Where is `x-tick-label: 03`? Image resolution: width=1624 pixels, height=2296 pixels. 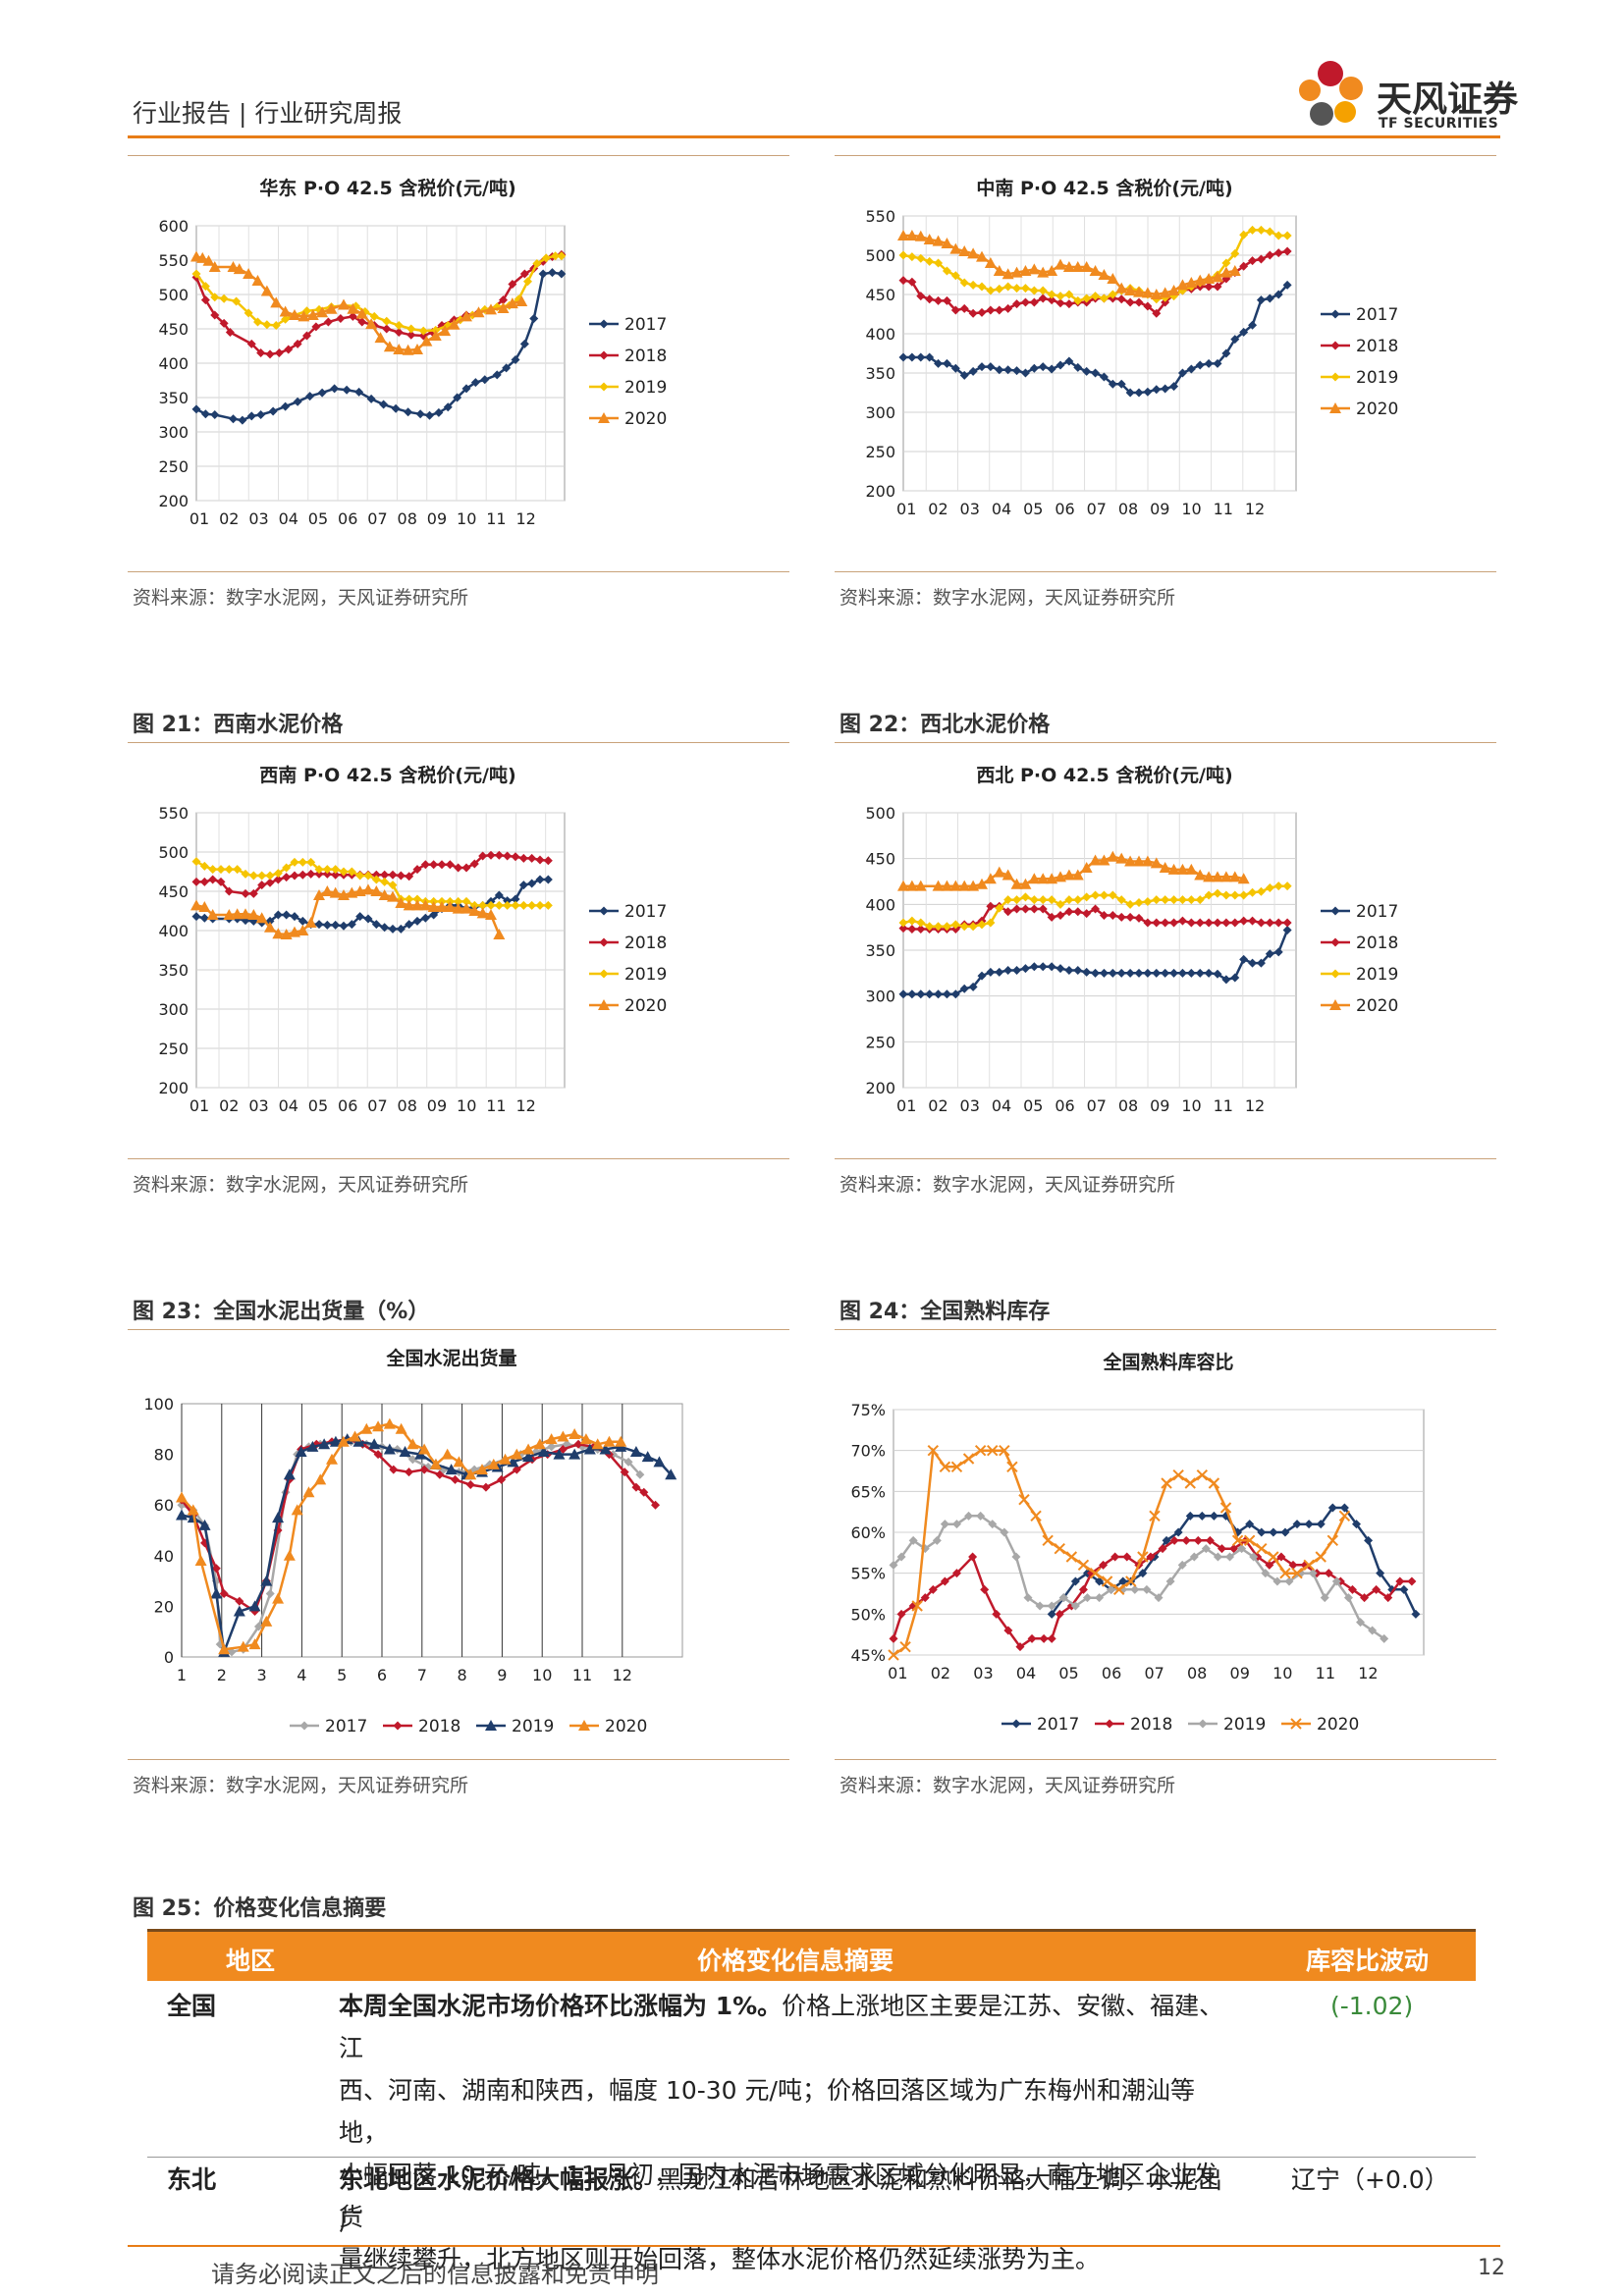 x-tick-label: 03 is located at coordinates (983, 1673).